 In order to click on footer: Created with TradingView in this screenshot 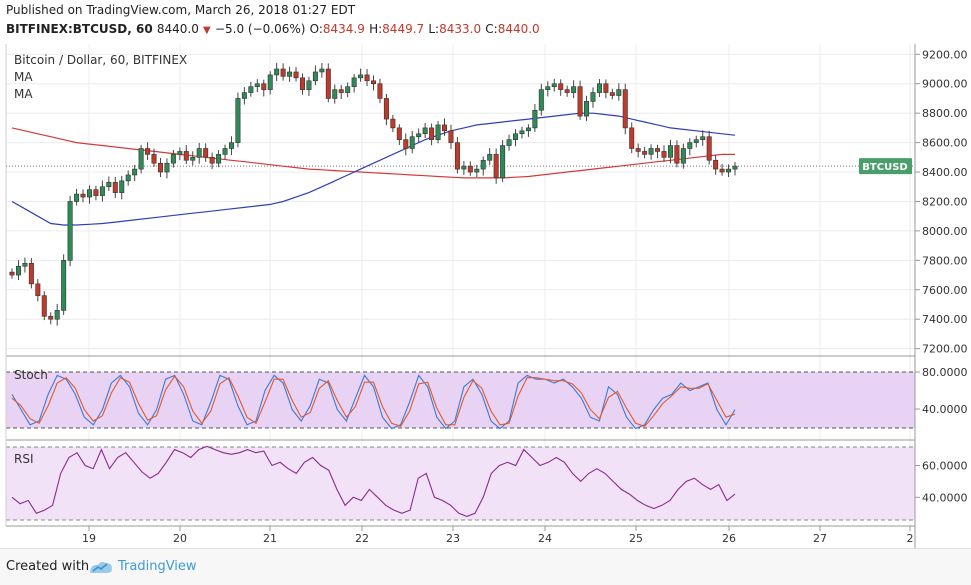, I will do `click(485, 566)`.